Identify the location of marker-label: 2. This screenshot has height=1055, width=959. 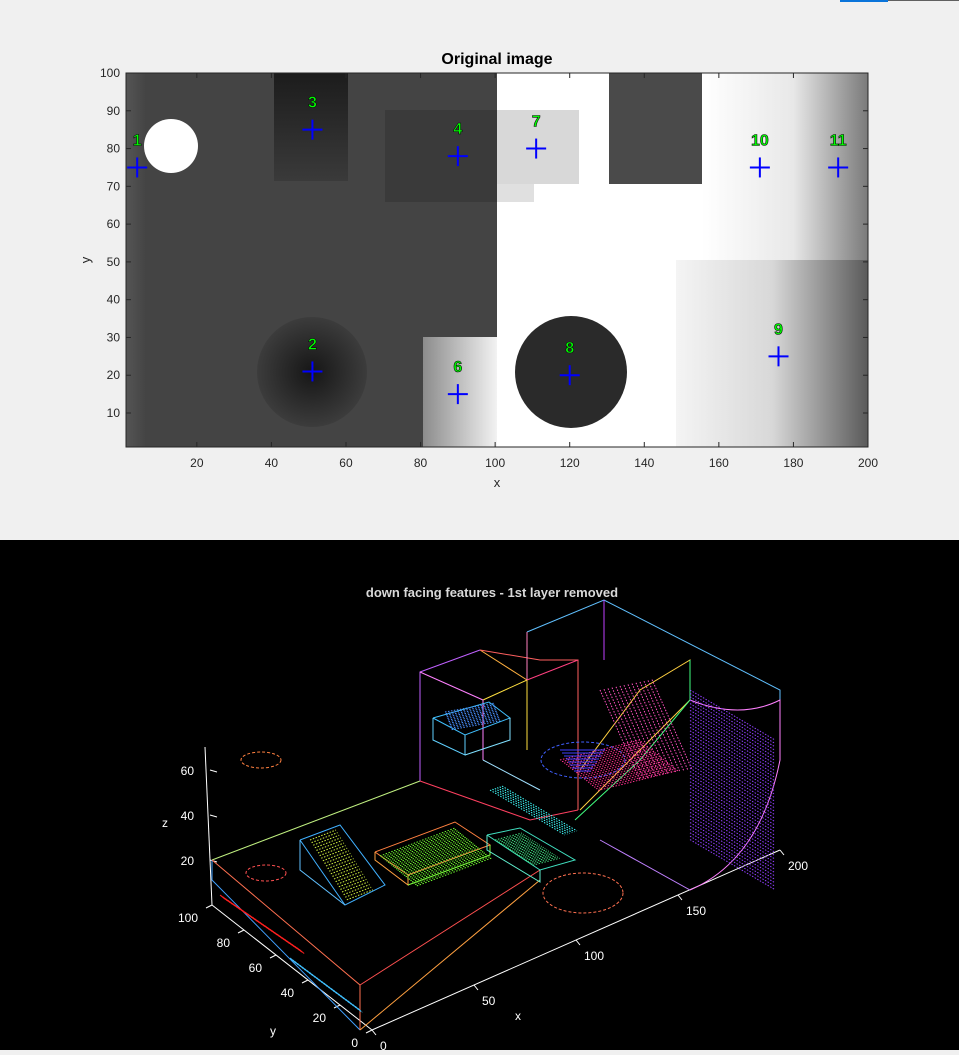
(312, 344).